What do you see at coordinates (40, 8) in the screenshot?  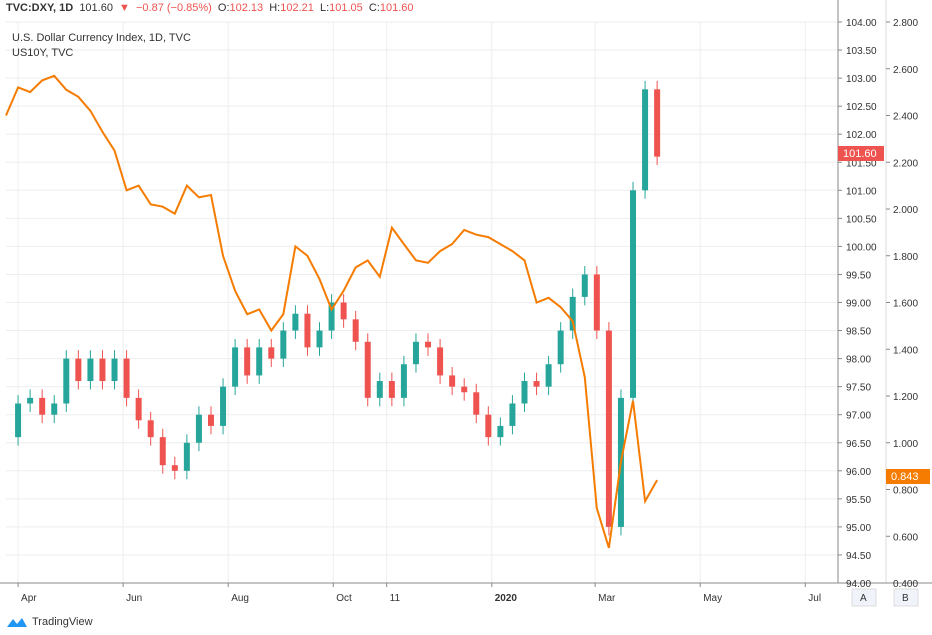 I see `symbol-name: TVC:DXY, 1D` at bounding box center [40, 8].